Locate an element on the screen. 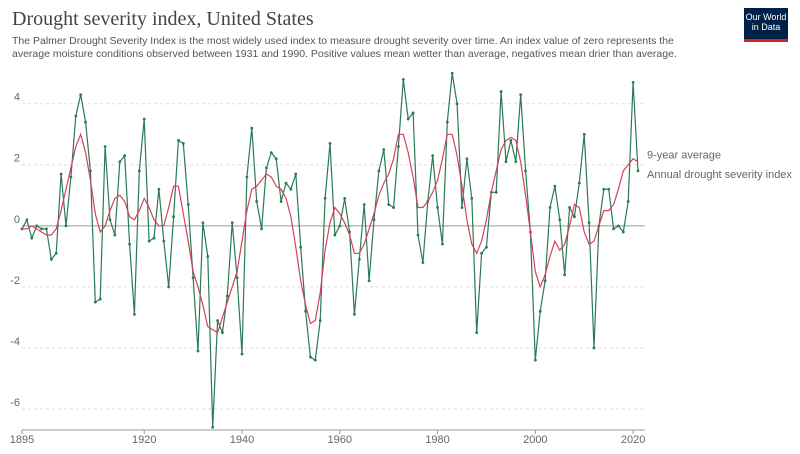 Image resolution: width=800 pixels, height=454 pixels. logo: Our World in Data is located at coordinates (766, 25).